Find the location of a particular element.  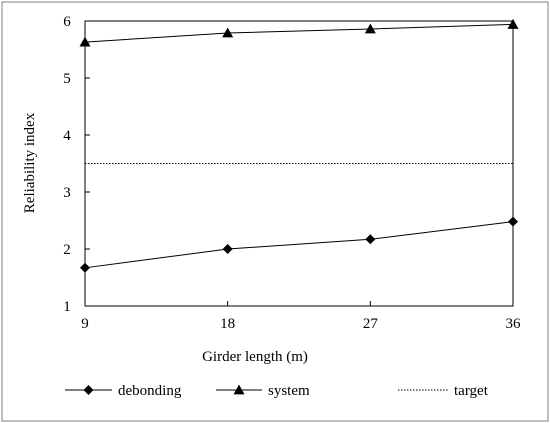

legend-label: target is located at coordinates (471, 391).